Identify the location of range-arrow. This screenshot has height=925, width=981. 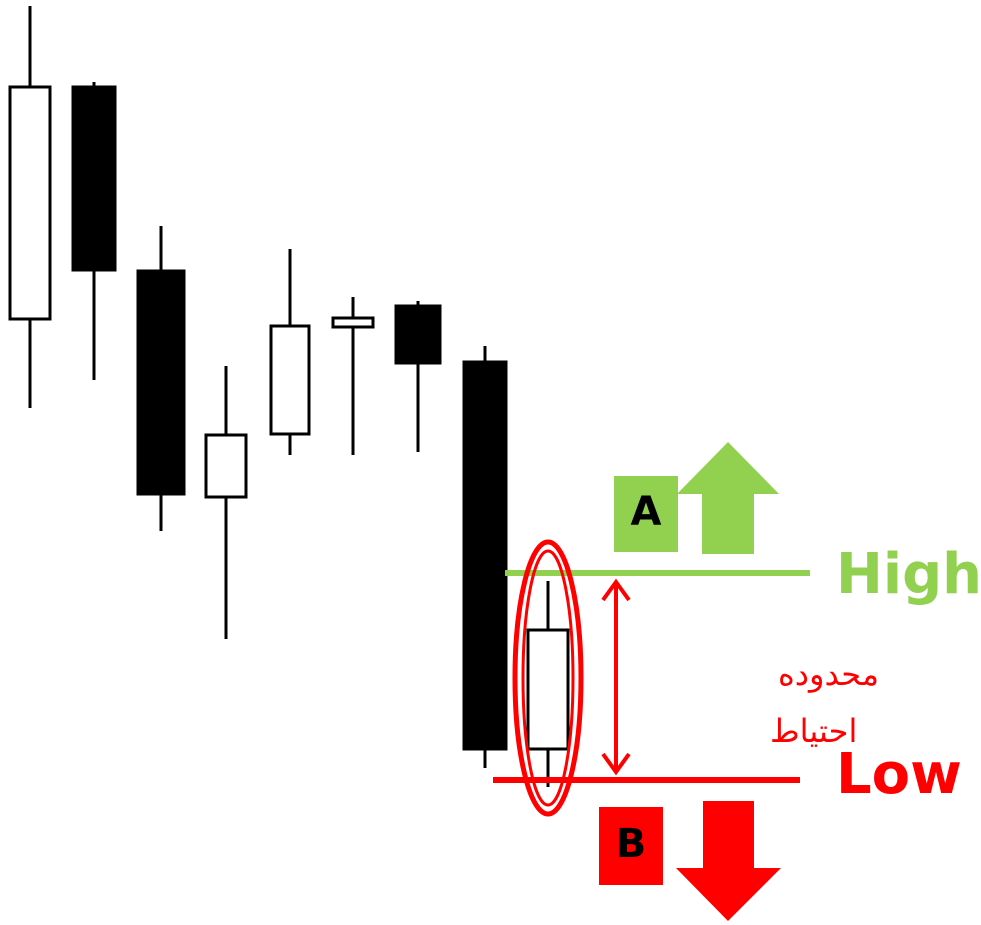
(616, 677).